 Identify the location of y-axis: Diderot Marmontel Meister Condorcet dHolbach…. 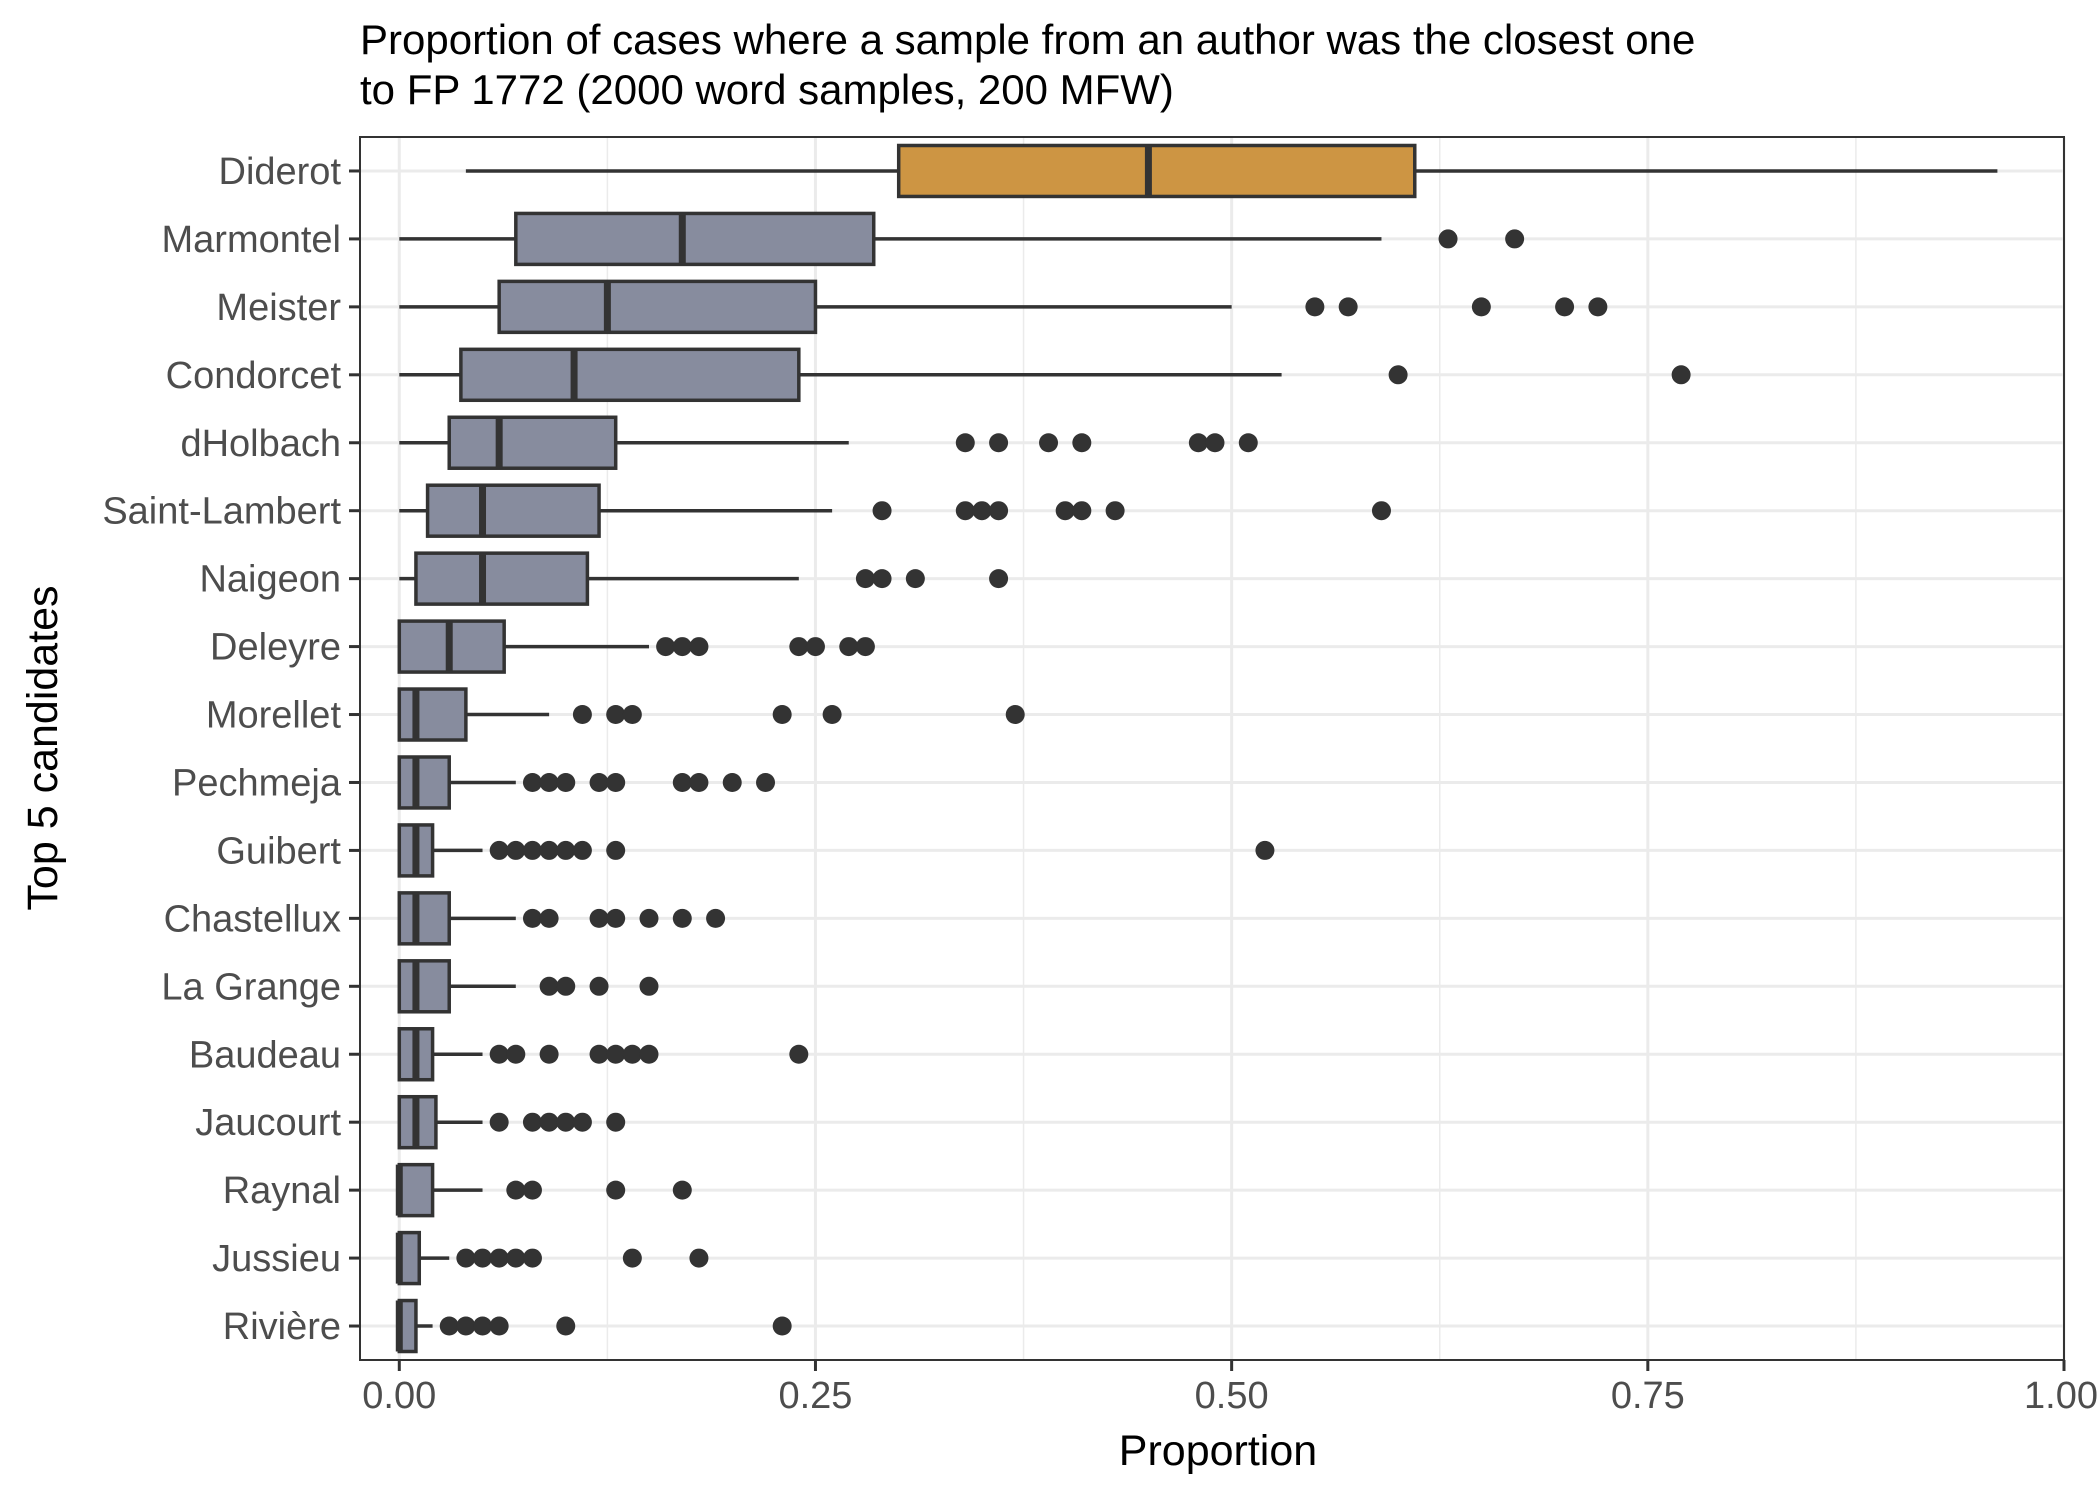
(231, 749).